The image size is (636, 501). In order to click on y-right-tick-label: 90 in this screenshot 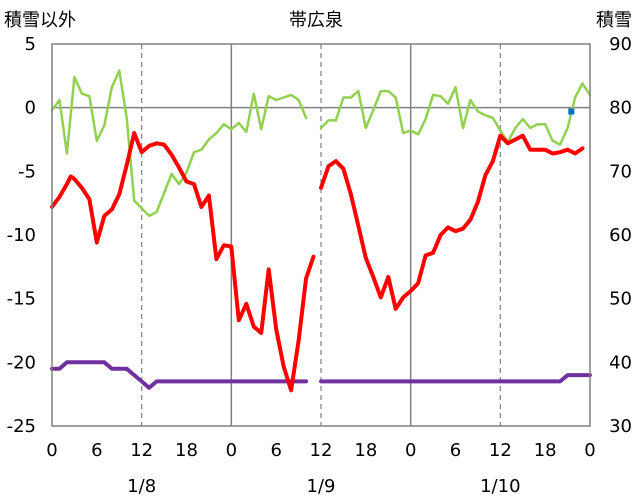, I will do `click(620, 44)`.